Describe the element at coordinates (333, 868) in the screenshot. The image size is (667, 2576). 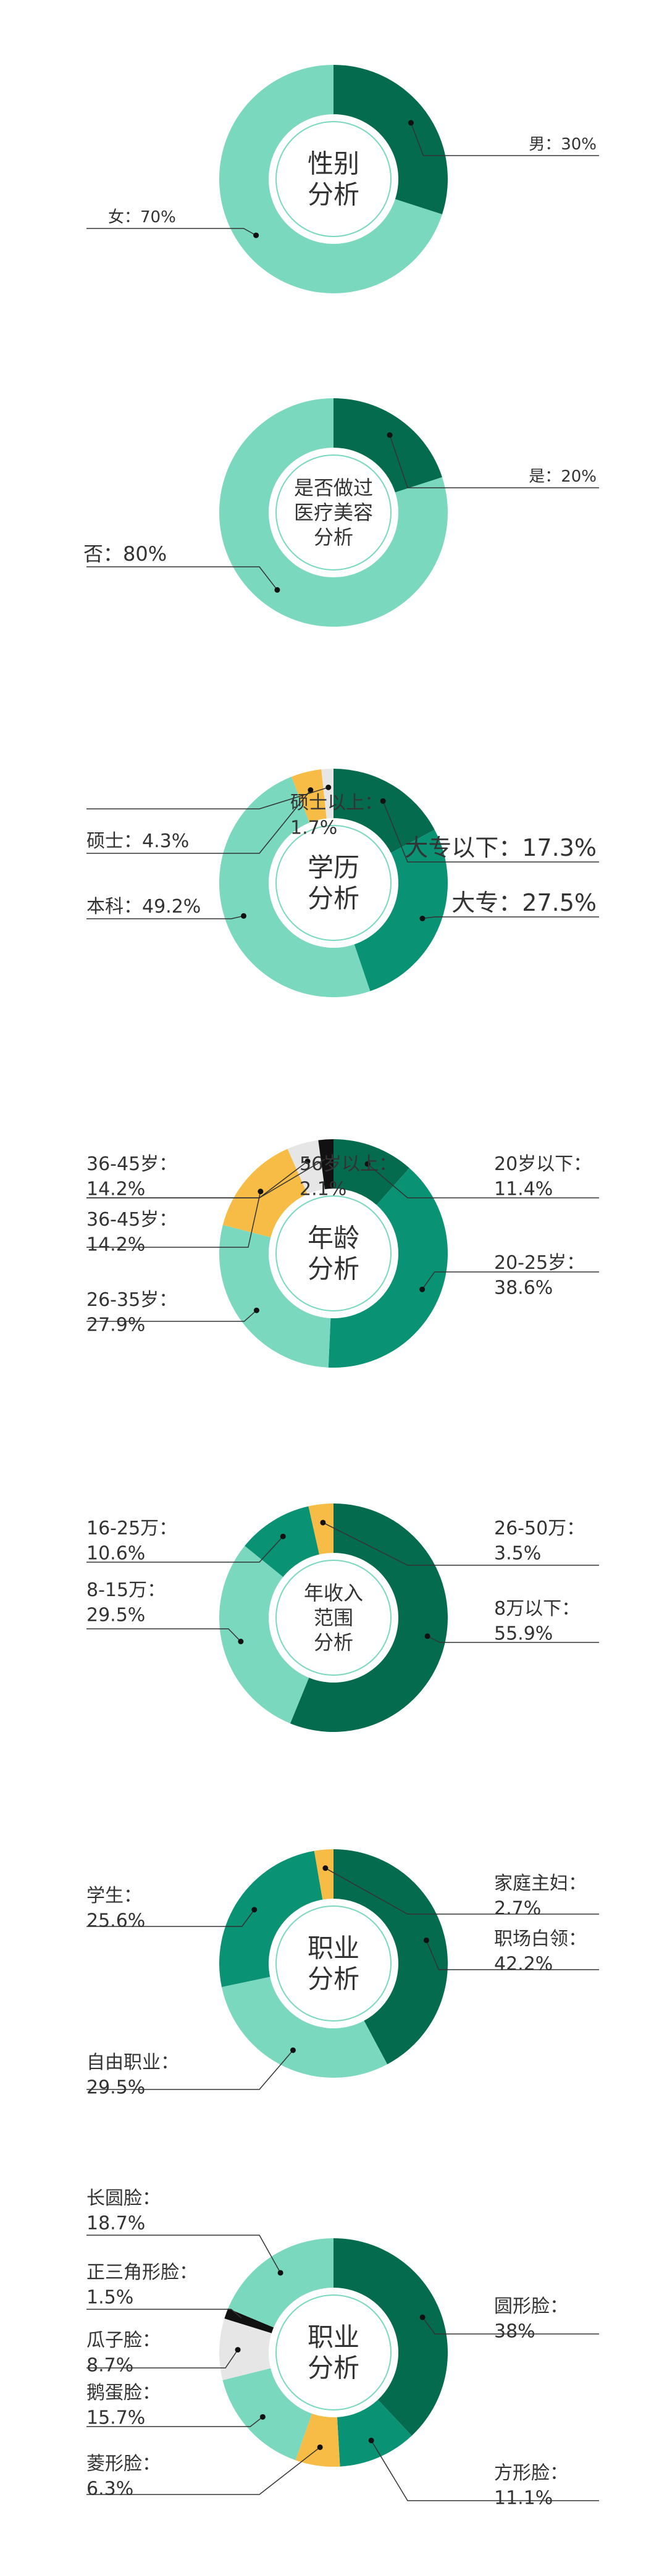
I see `chart-center-title: 学历` at that location.